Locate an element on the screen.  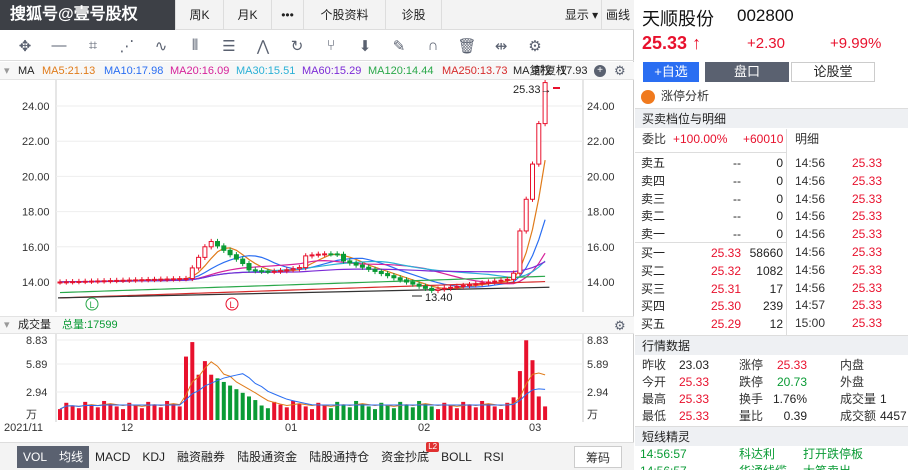
ma-settings-icon: ⚙ is located at coordinates (620, 70).